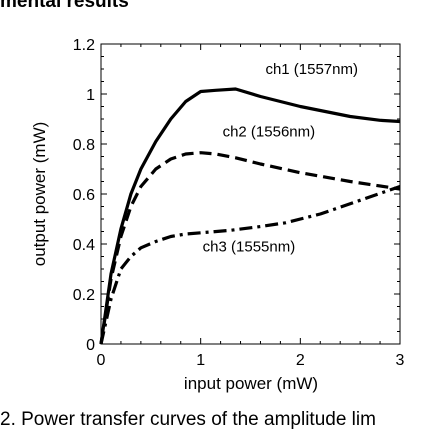 The height and width of the screenshot is (431, 440). I want to click on y-tick-label: 1, so click(90, 95).